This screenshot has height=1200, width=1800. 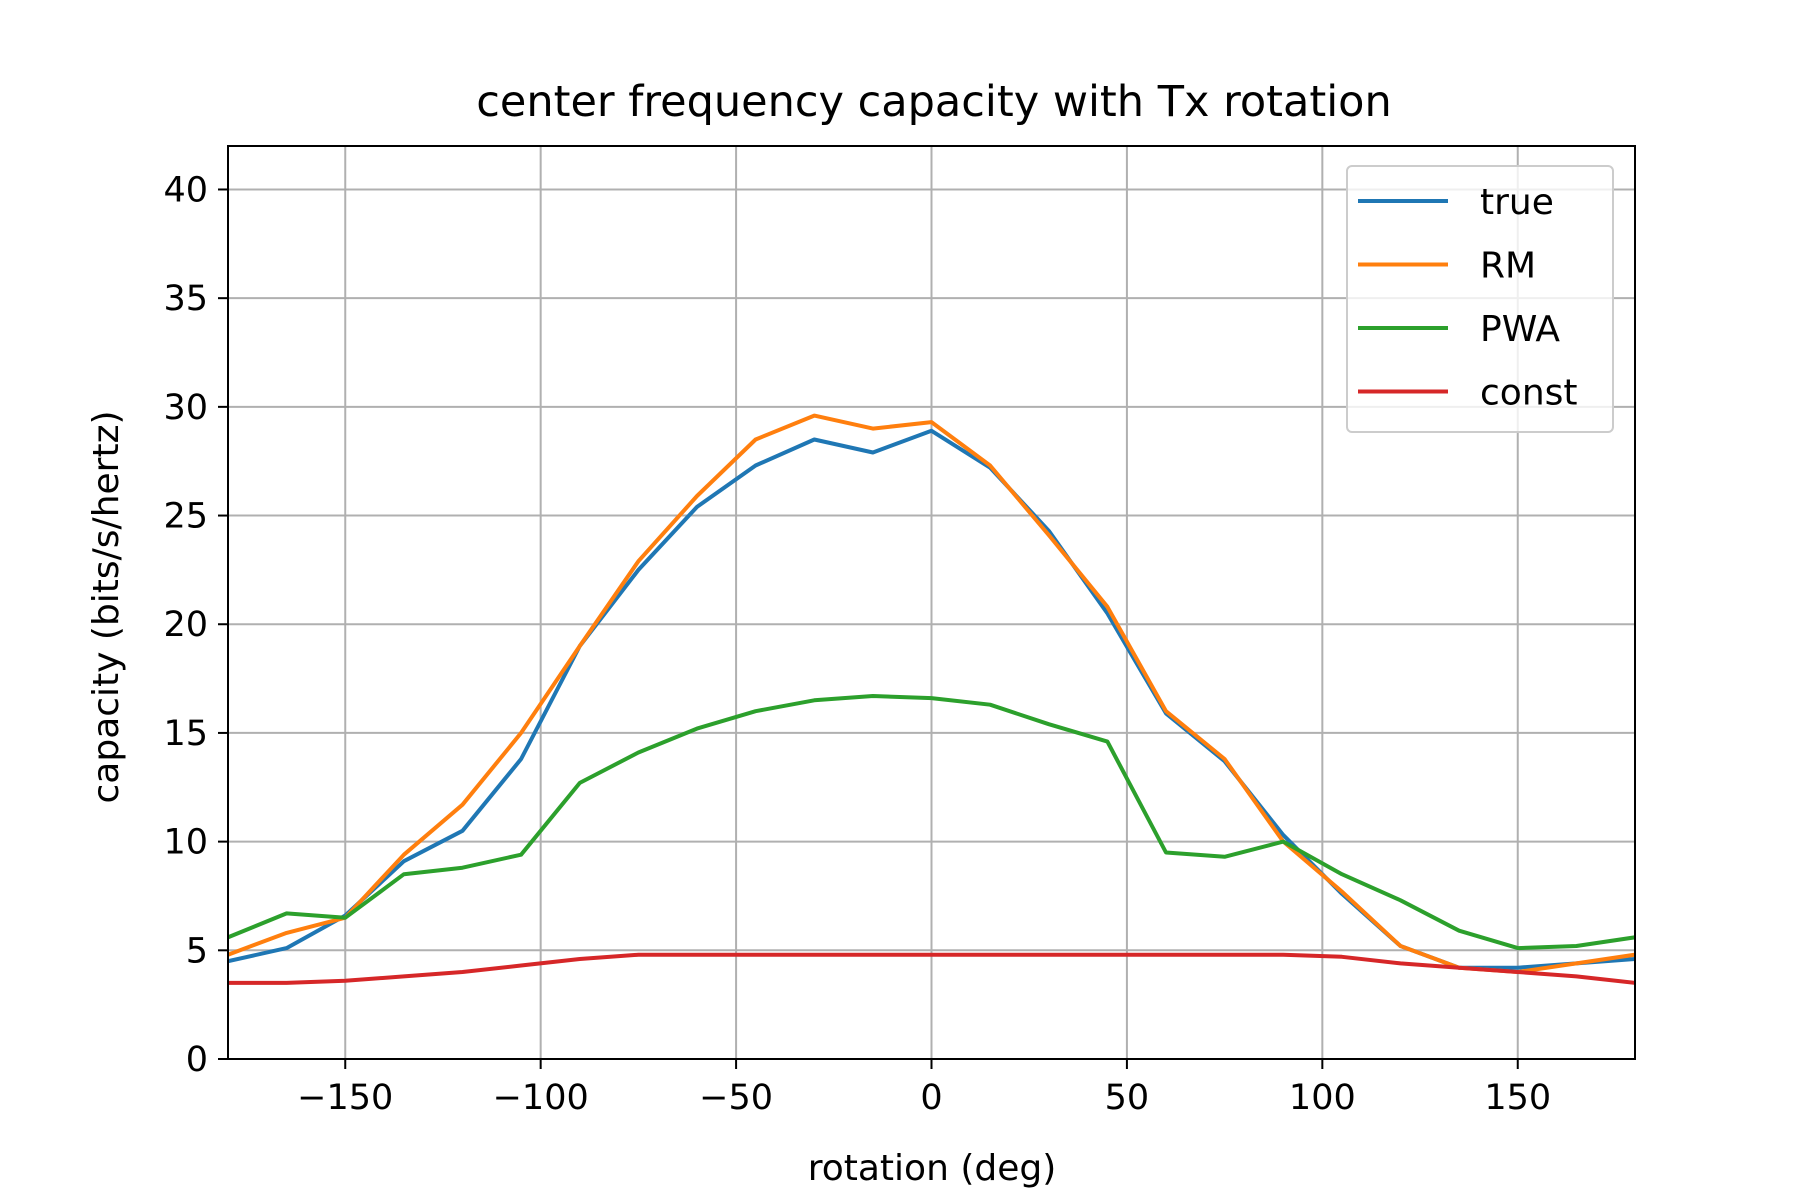 I want to click on y-tick-label: 5, so click(x=197, y=951).